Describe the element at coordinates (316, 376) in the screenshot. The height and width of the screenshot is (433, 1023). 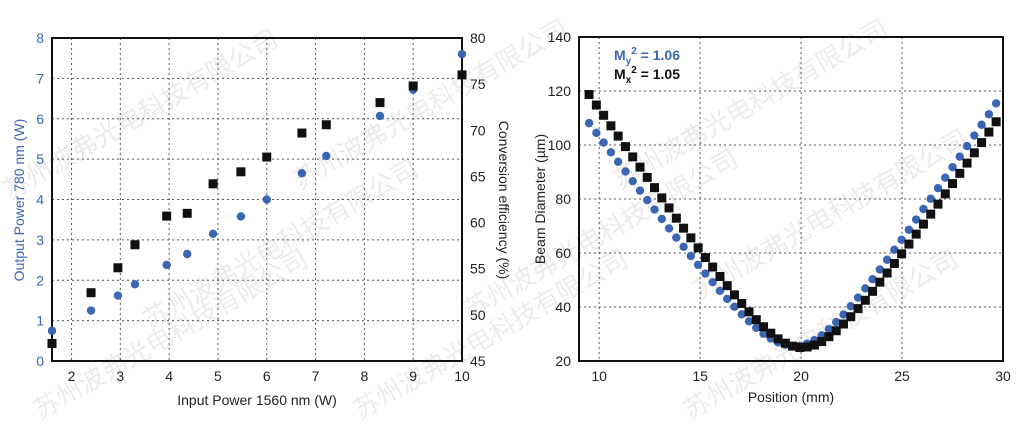
I see `x-tick-label: 7` at that location.